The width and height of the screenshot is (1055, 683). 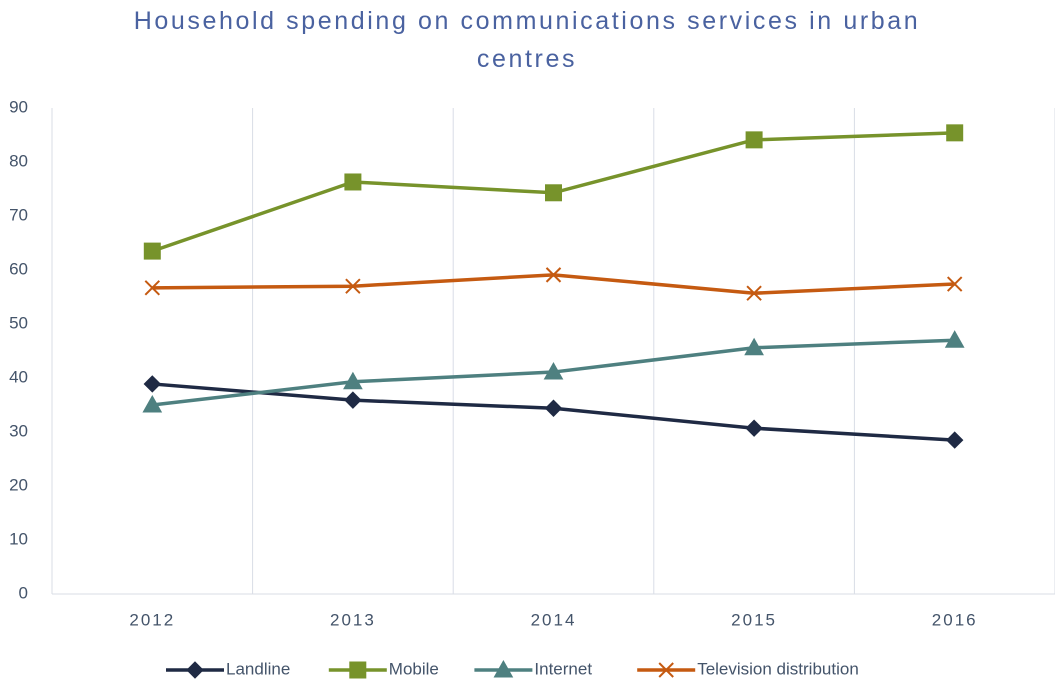 I want to click on y-tick-label: 10, so click(x=18, y=538).